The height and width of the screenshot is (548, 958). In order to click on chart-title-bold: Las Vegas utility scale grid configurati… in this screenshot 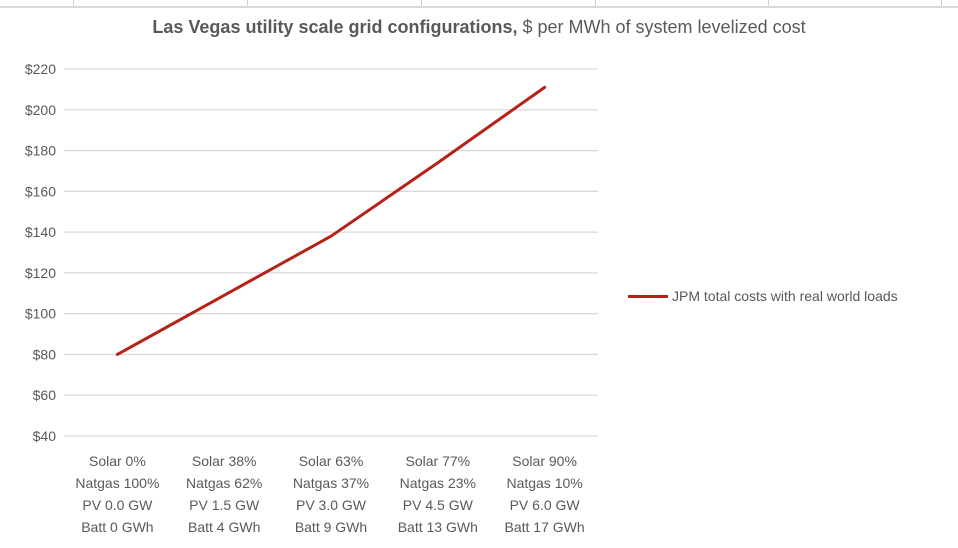, I will do `click(335, 27)`.